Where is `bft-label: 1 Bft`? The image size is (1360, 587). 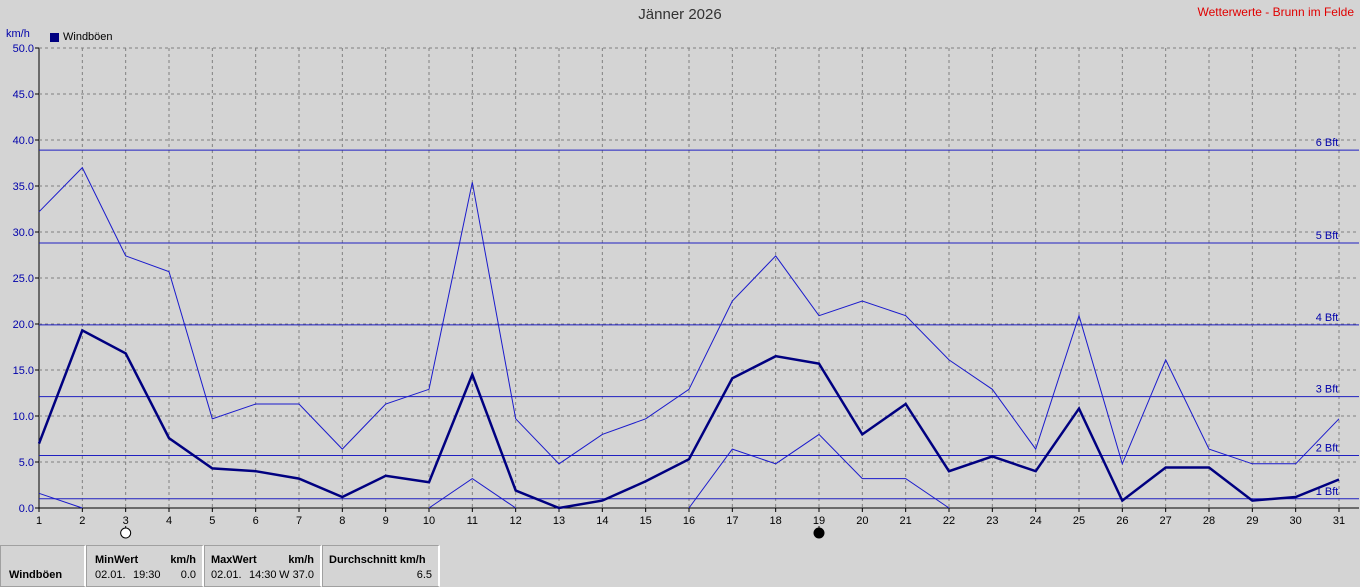
bft-label: 1 Bft is located at coordinates (1327, 492).